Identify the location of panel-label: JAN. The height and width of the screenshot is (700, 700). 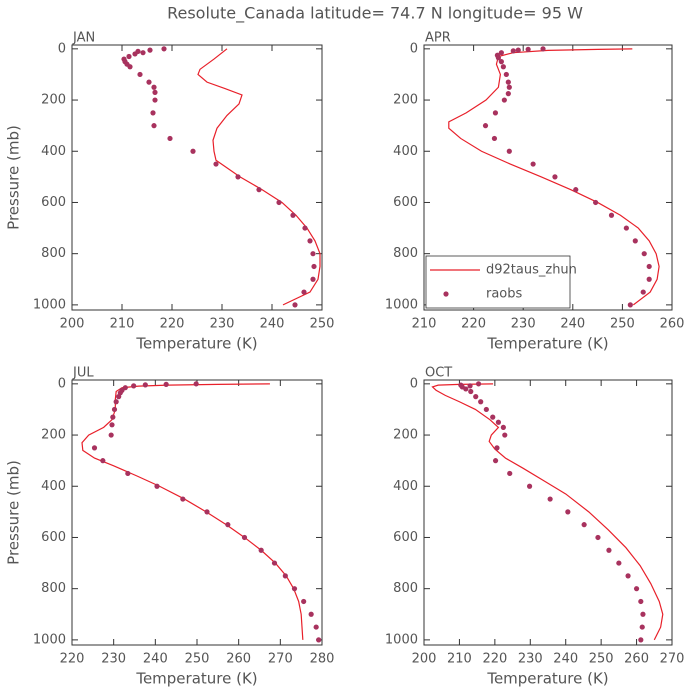
(83, 38).